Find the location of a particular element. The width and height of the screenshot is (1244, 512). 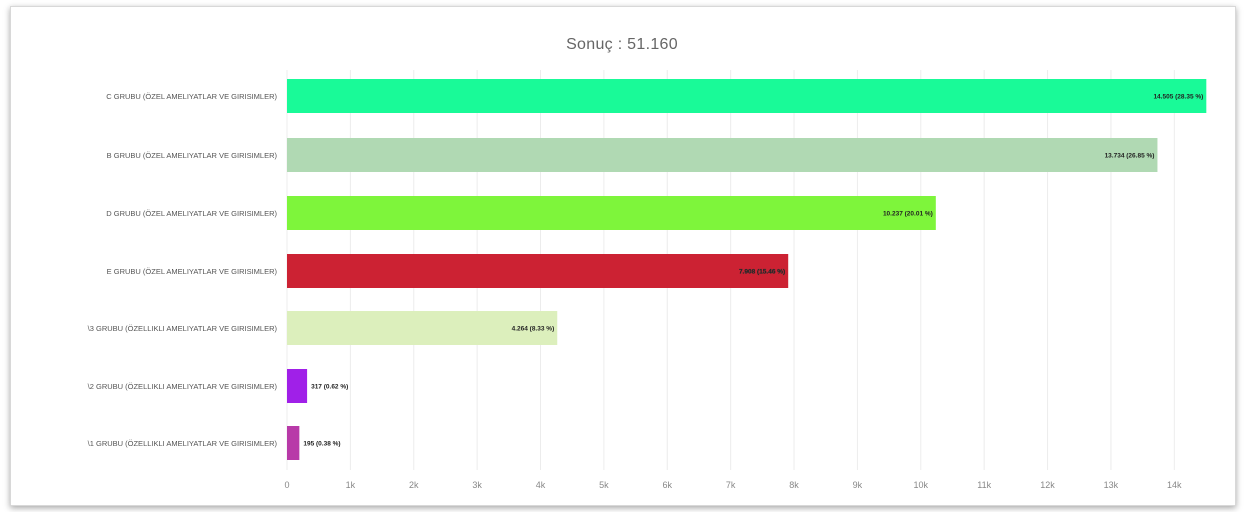

x-tick-label: 6k is located at coordinates (668, 485).